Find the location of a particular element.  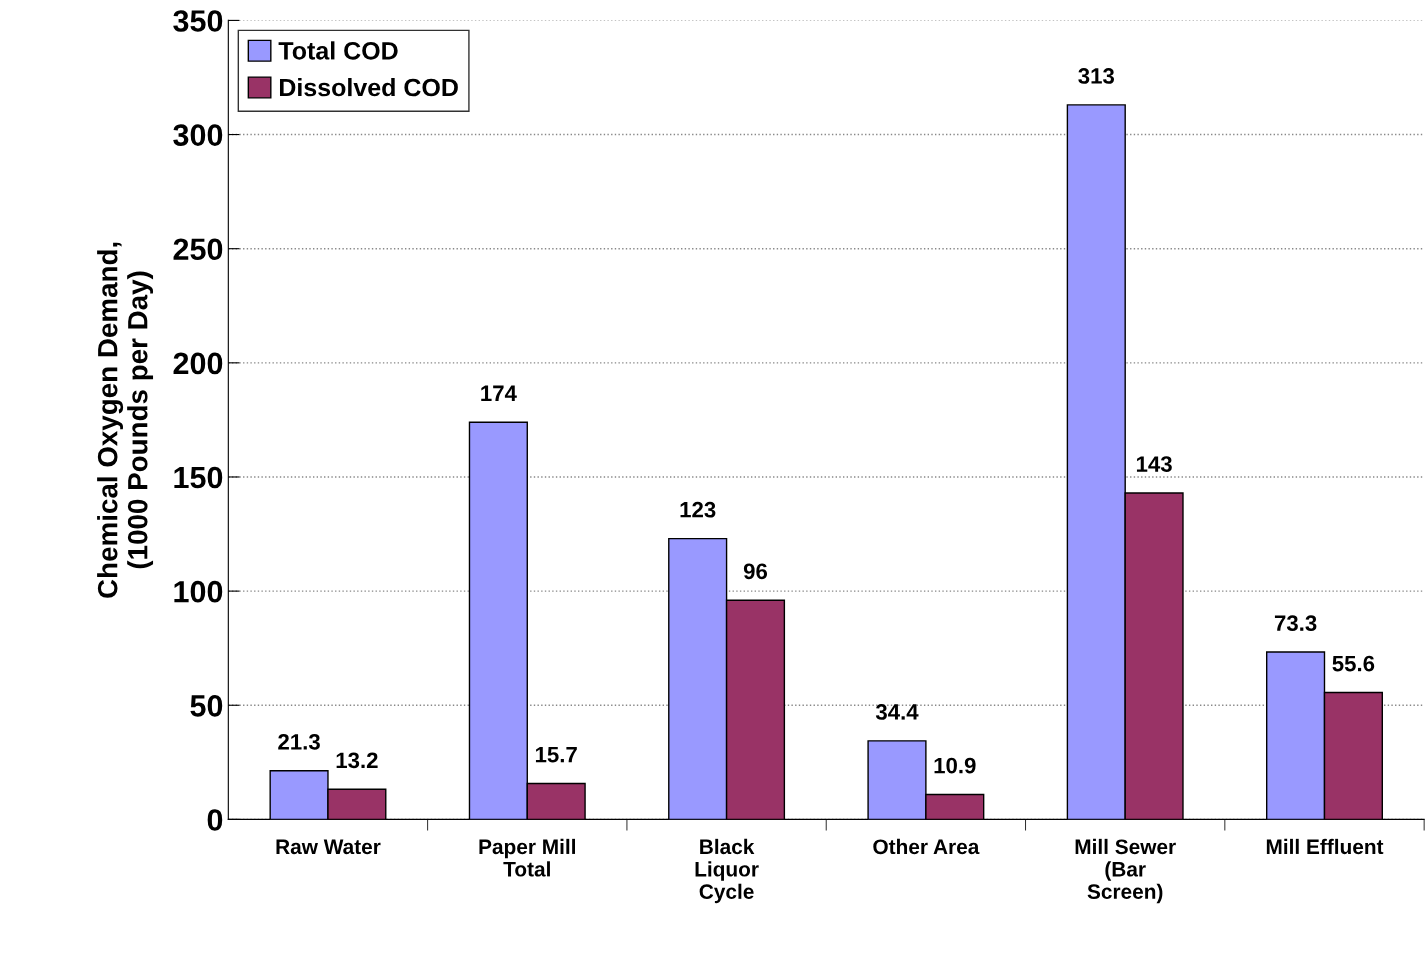

x-tick-label: Mill Effluent is located at coordinates (1325, 846).